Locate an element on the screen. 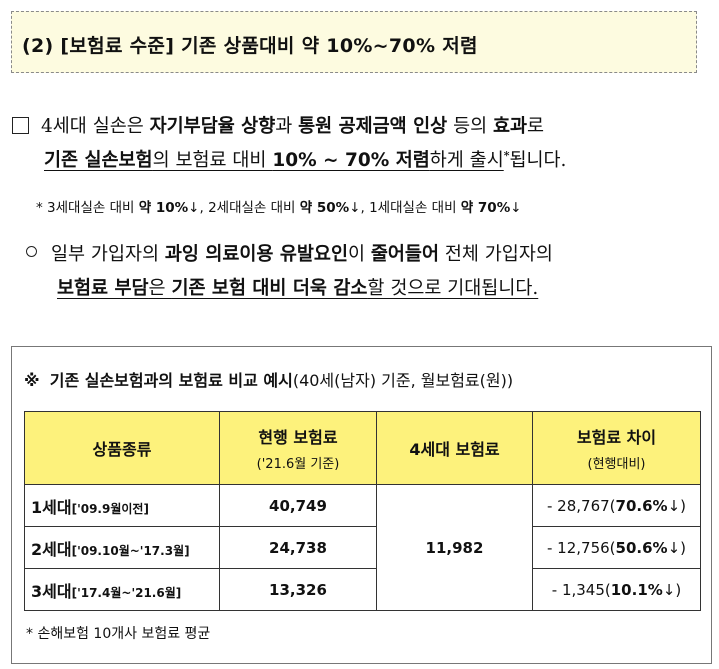 This screenshot has height=669, width=719. bullet1-line1: 4세대 실손은 자기부담율 상향과 통원 공제금액 인상 등의 효과로 is located at coordinates (278, 125).